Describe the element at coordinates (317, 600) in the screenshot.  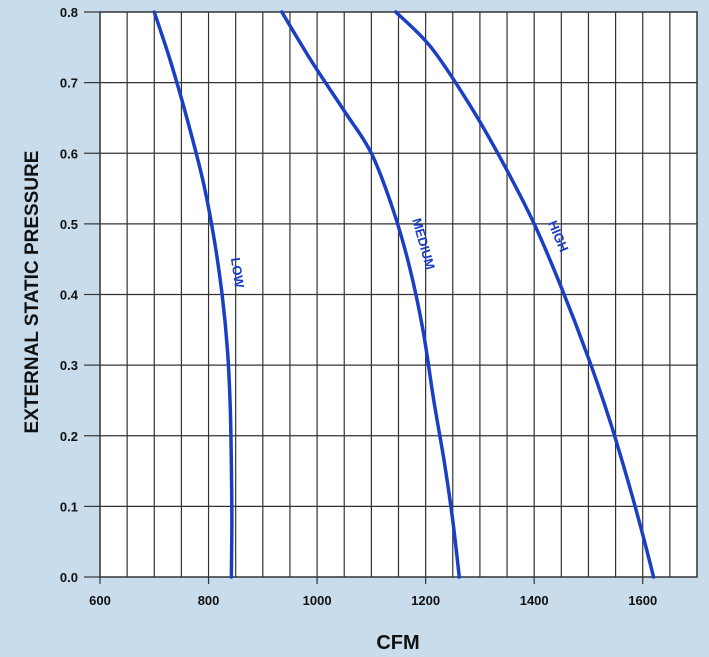
I see `x-tick-label: 1000` at that location.